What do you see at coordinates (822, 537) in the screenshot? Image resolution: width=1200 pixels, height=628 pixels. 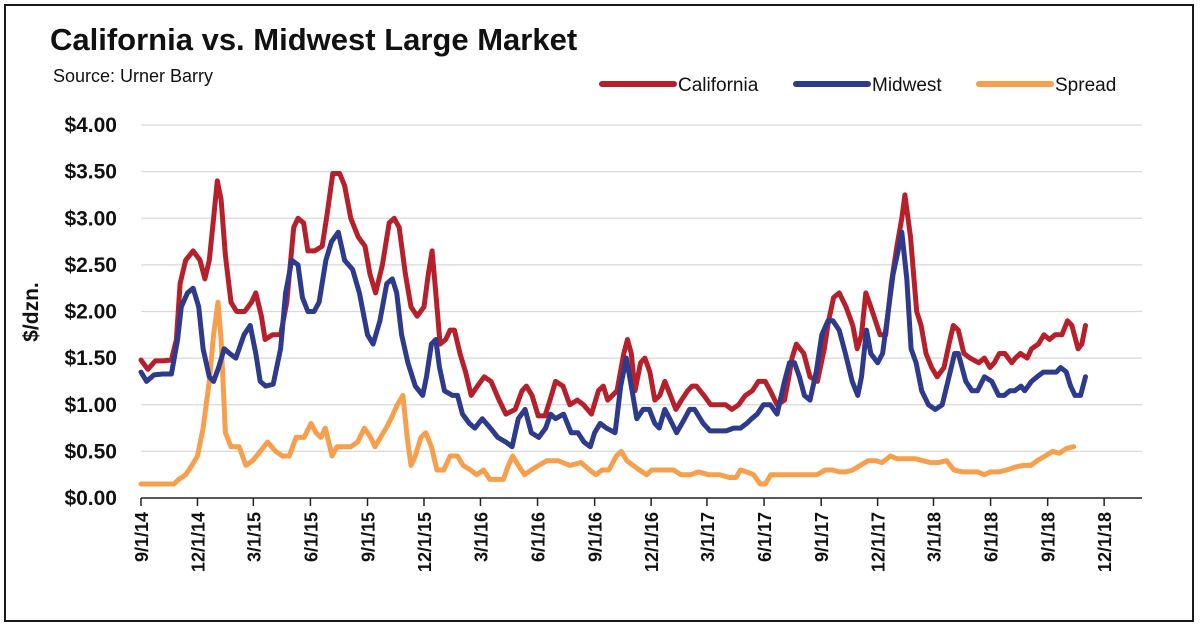 I see `x-tick-label: 9/1/17` at bounding box center [822, 537].